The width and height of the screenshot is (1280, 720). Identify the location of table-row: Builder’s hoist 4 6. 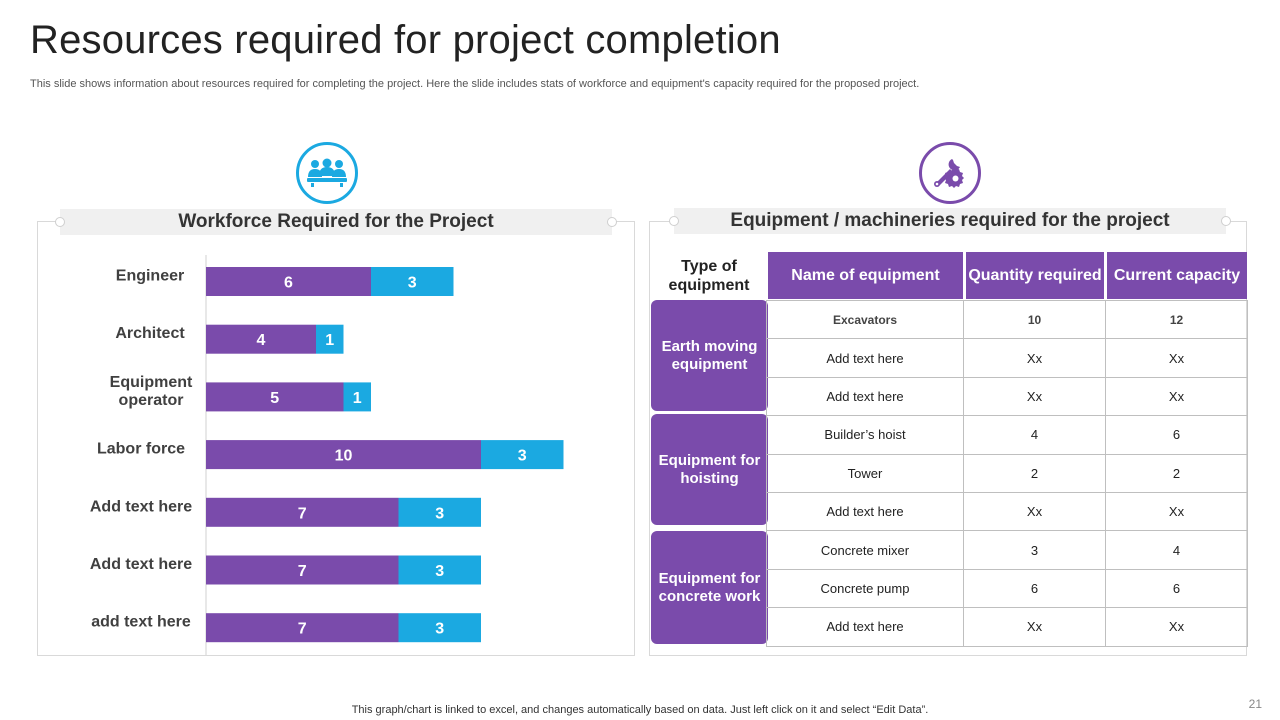
(1007, 435).